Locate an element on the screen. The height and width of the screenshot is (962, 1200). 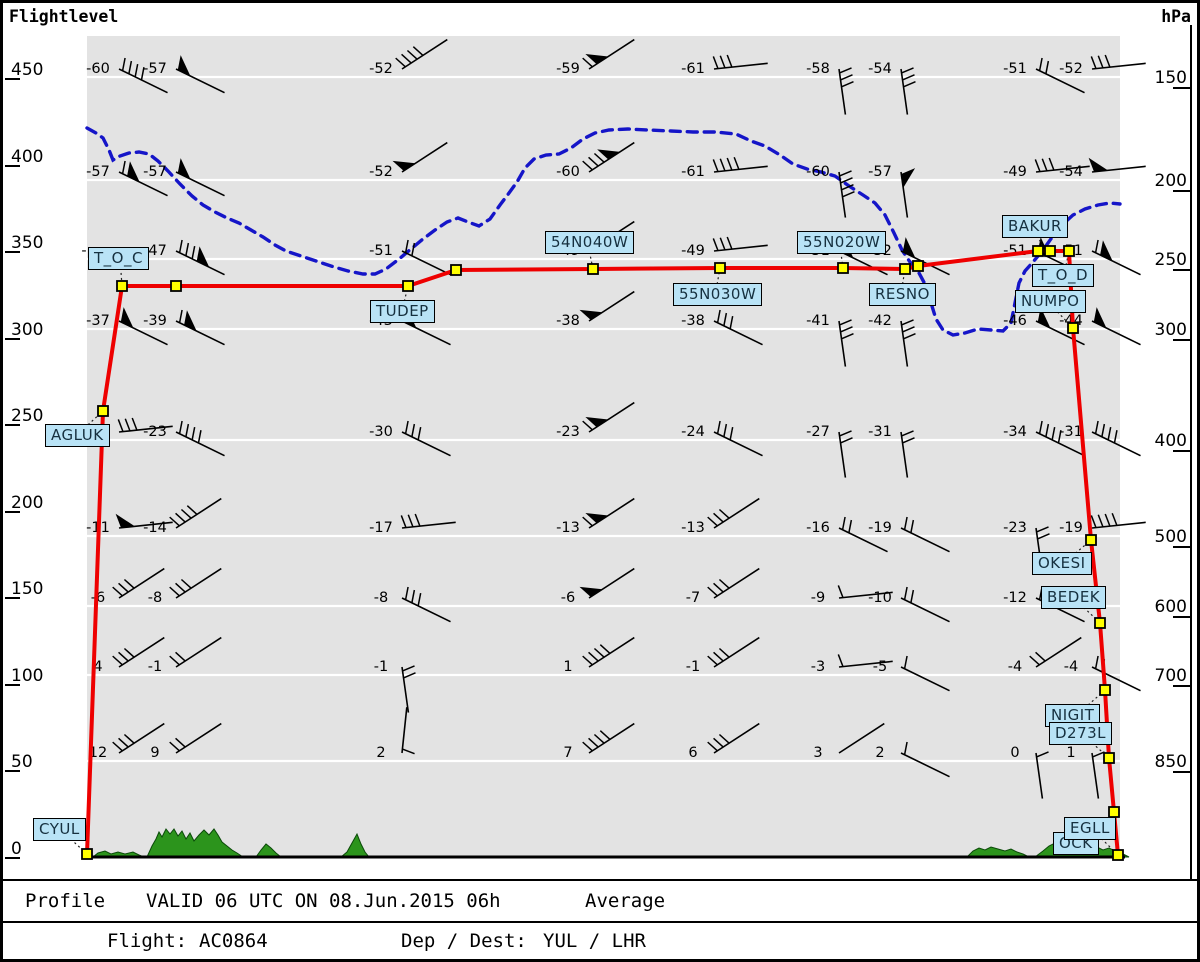
hpa-tick-label: 500 is located at coordinates (1171, 537).